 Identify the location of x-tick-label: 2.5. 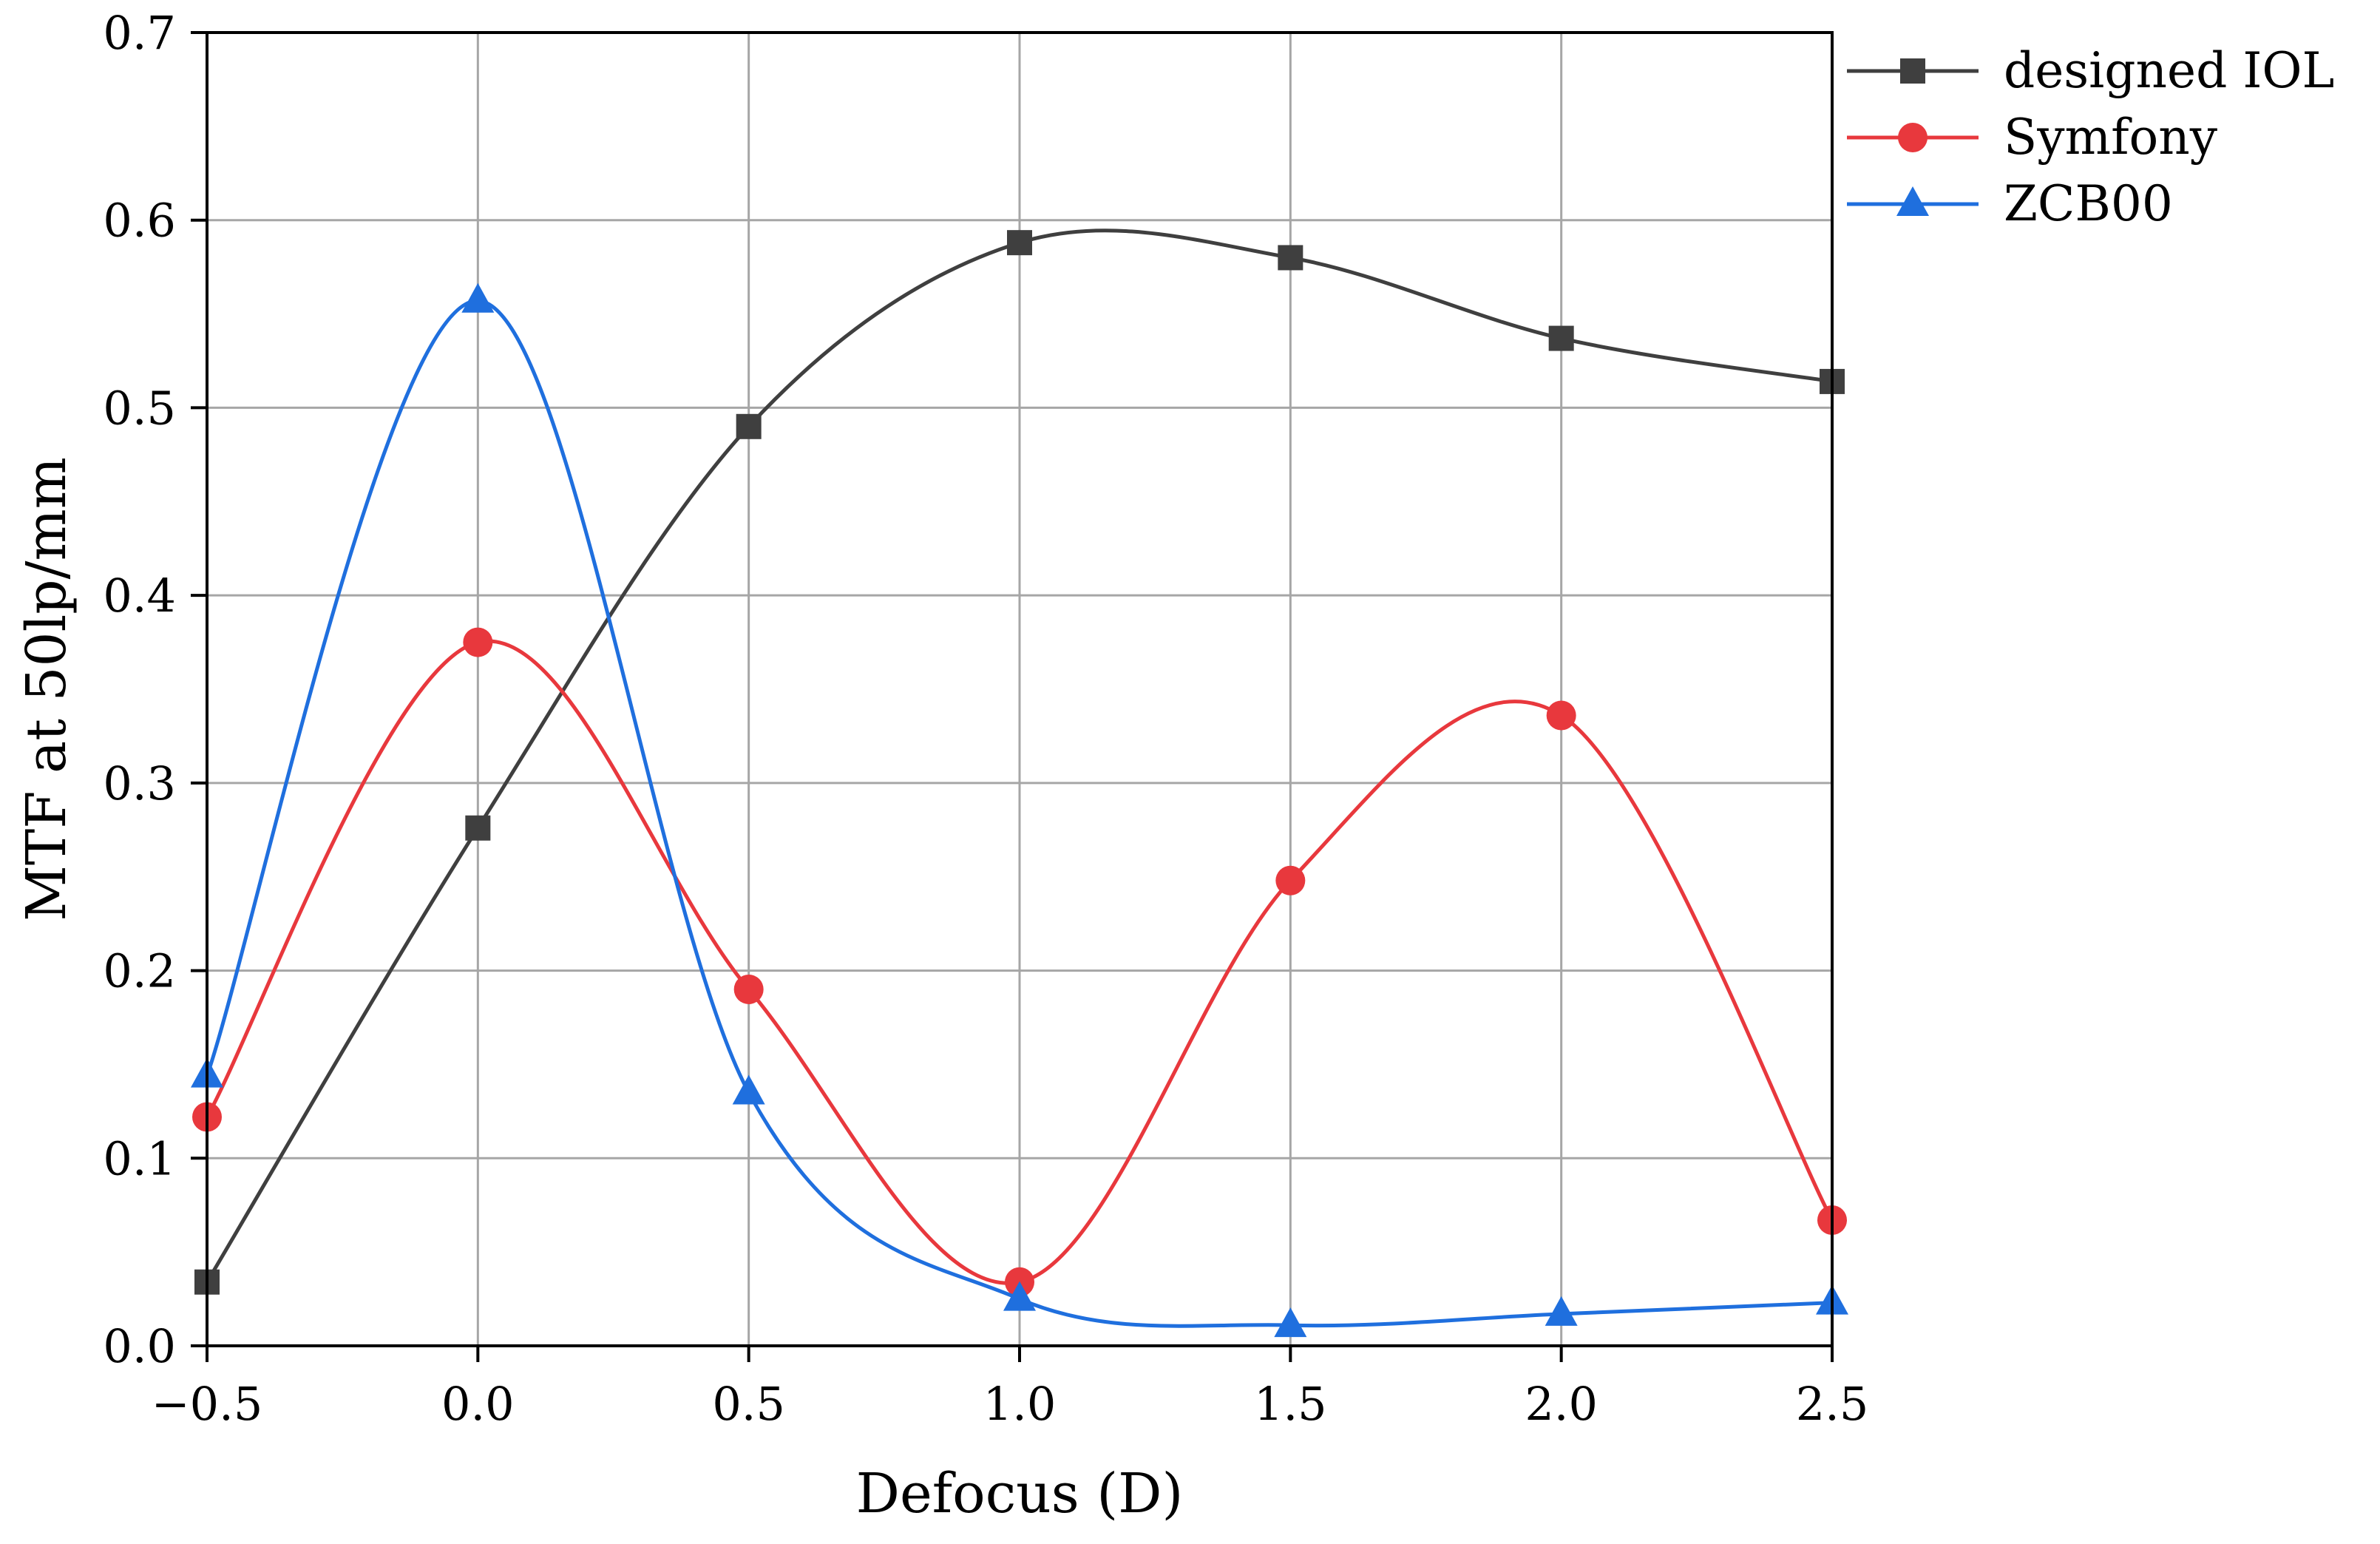
(1833, 1404).